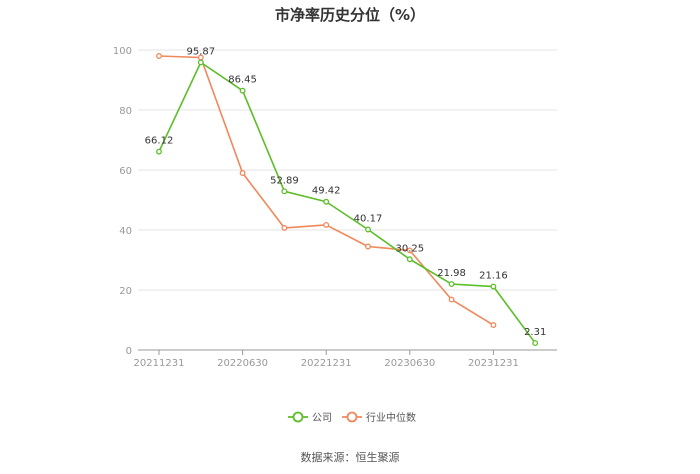 The image size is (700, 474). Describe the element at coordinates (493, 276) in the screenshot. I see `data-label: 21.16` at that location.